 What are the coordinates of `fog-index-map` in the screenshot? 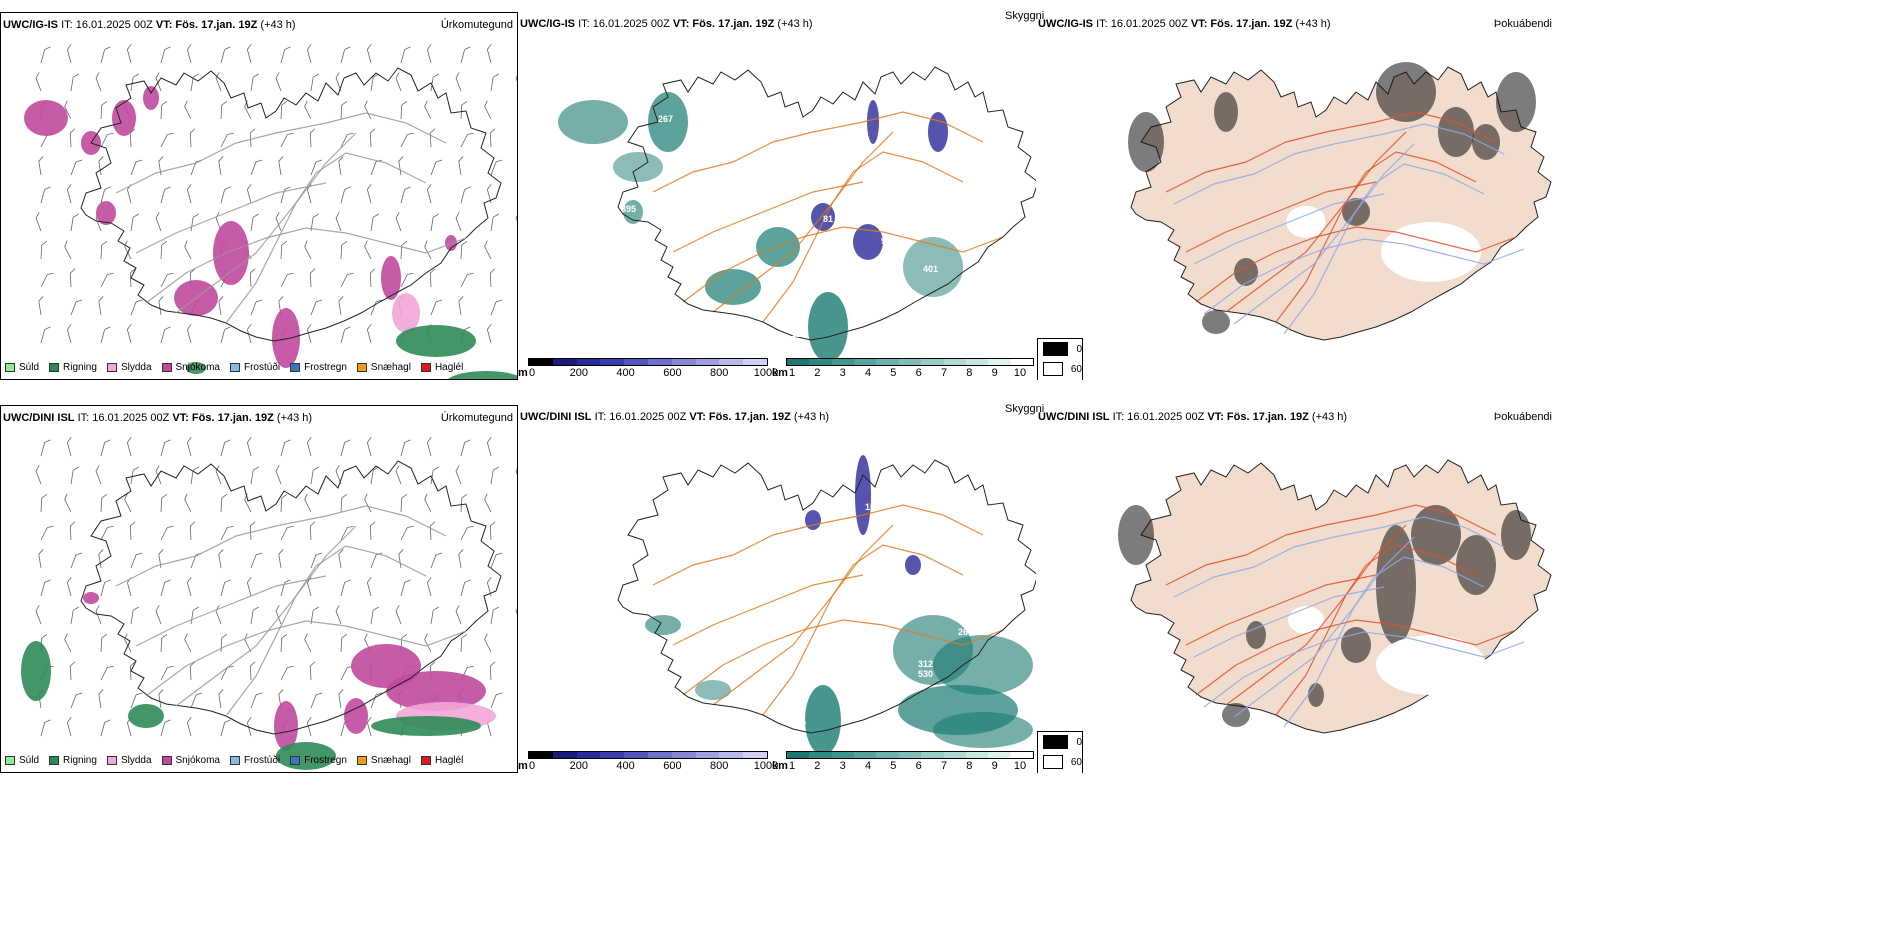 It's located at (1340, 201).